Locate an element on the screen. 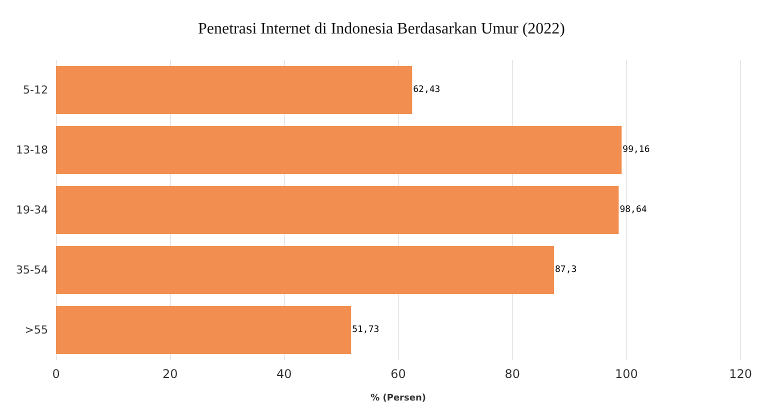 This screenshot has height=416, width=763. data-label: 51,73 is located at coordinates (366, 330).